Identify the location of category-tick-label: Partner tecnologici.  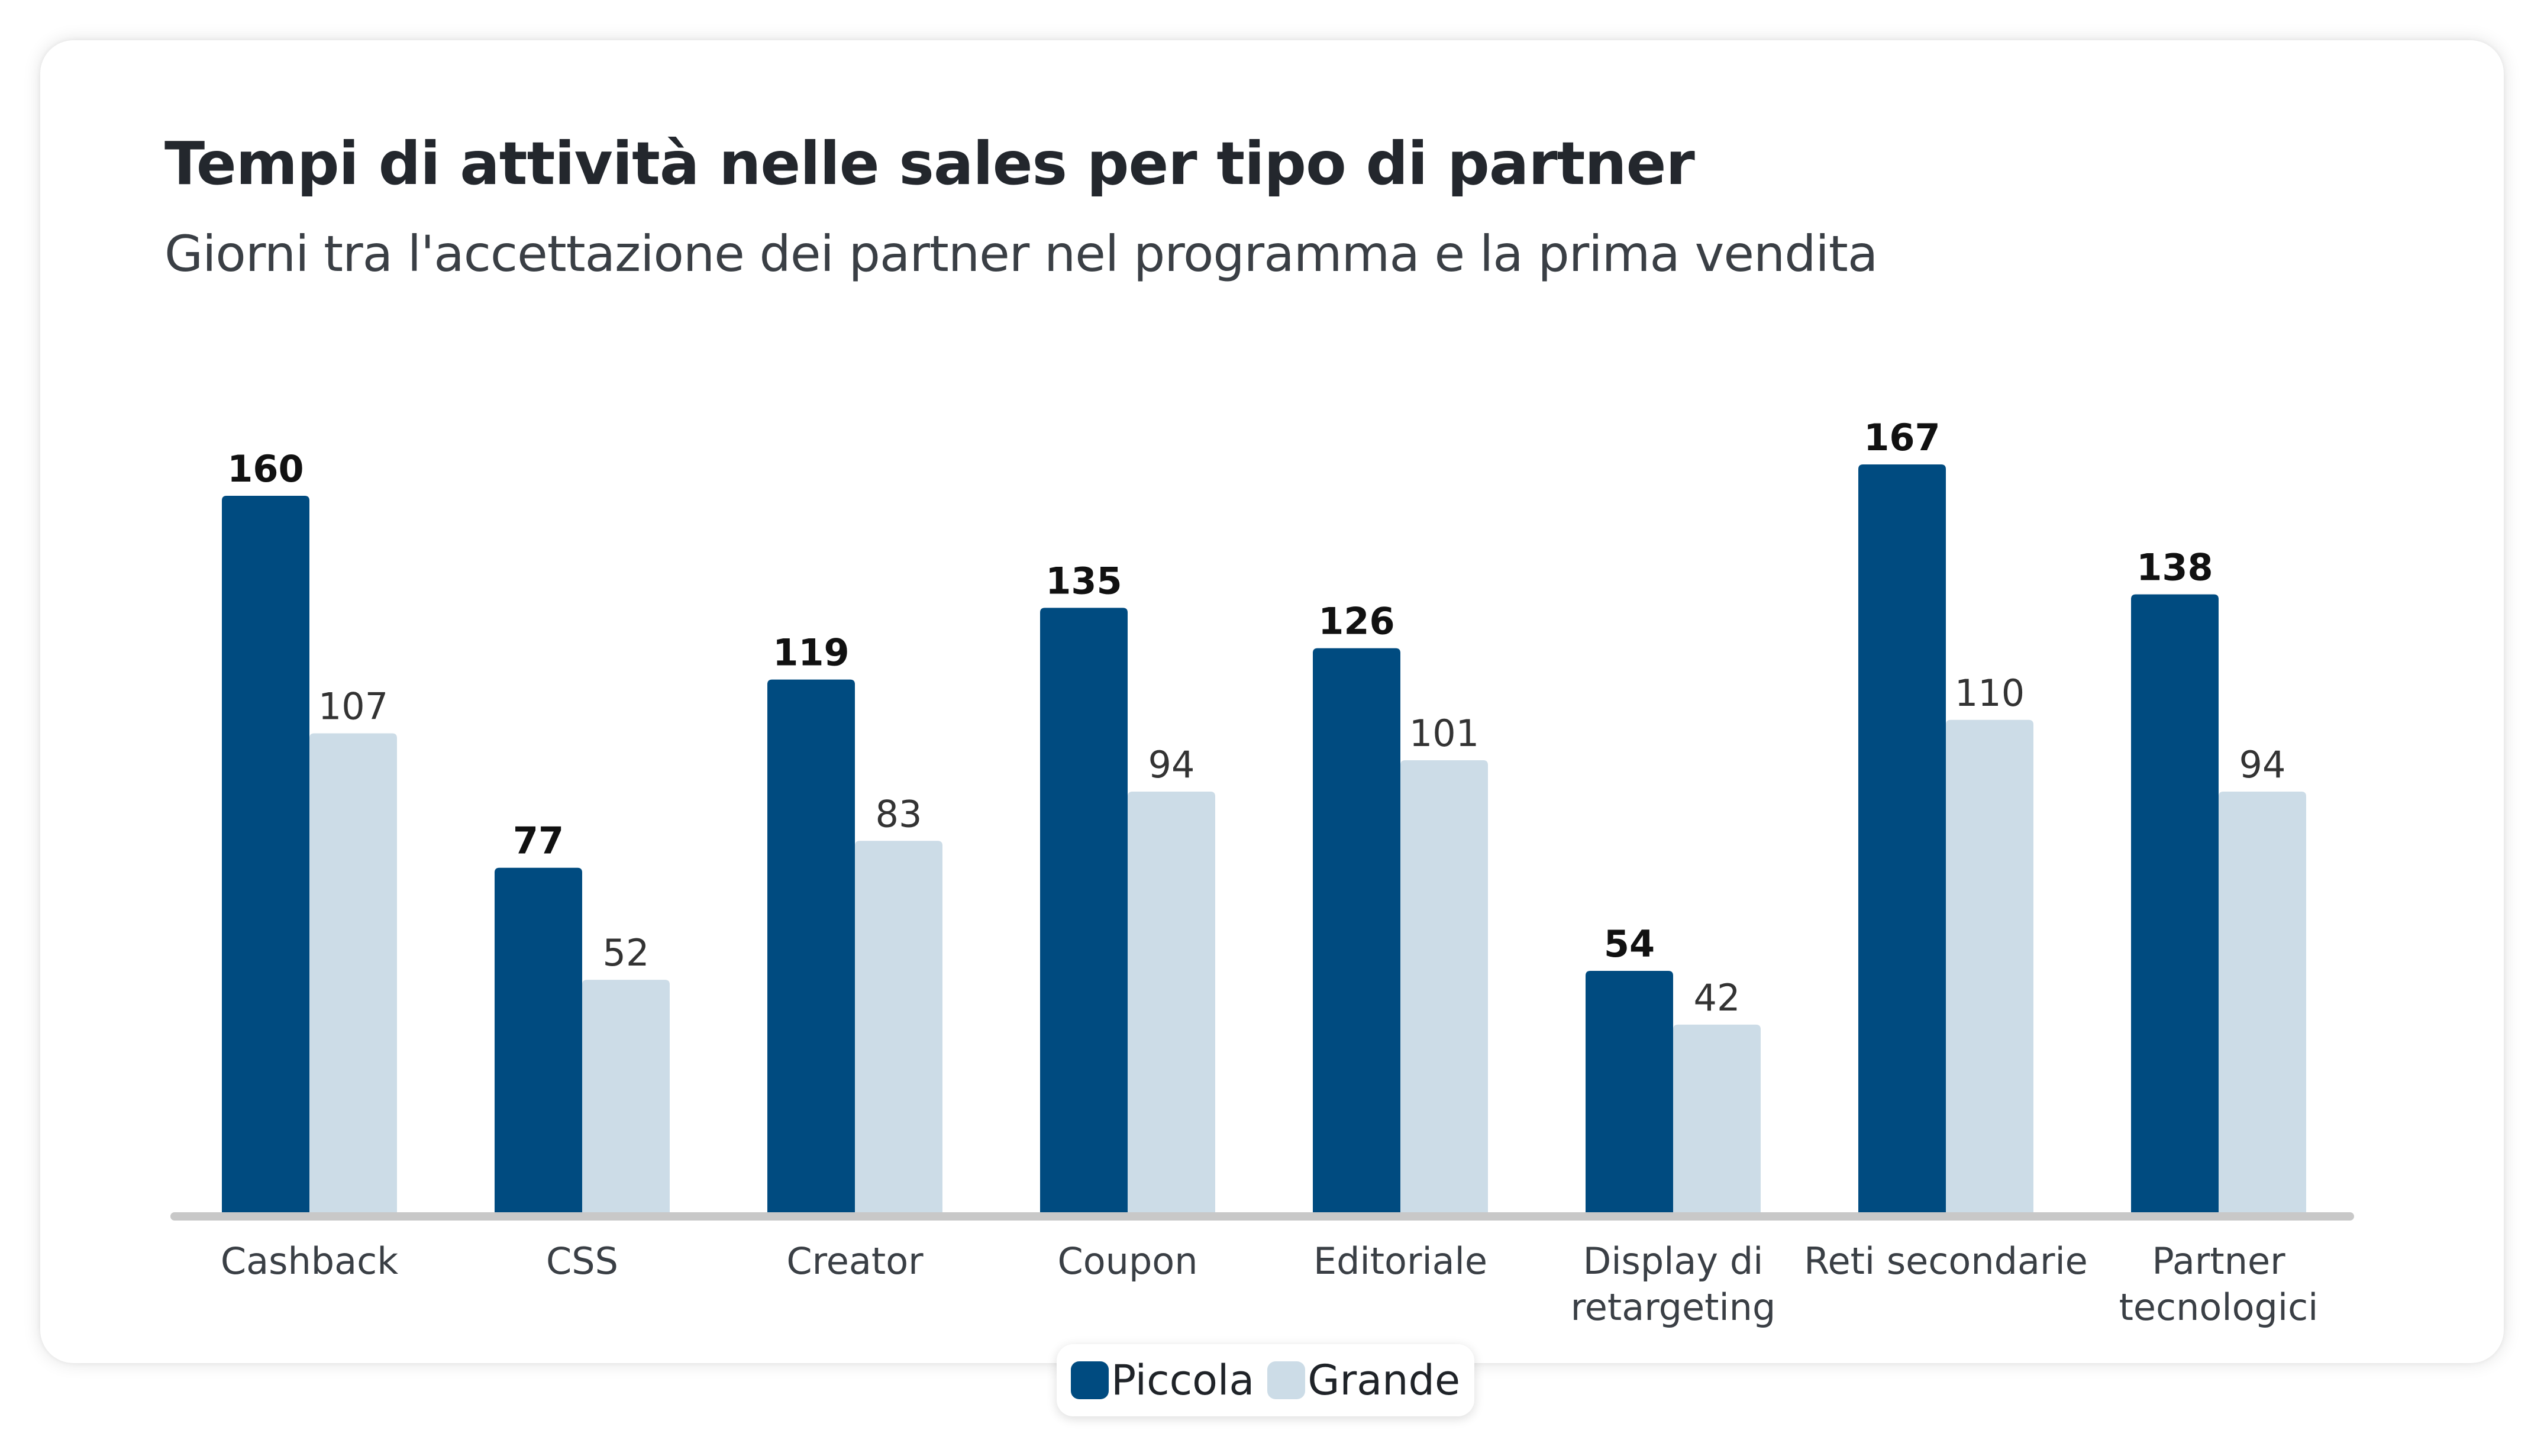
(2219, 1284).